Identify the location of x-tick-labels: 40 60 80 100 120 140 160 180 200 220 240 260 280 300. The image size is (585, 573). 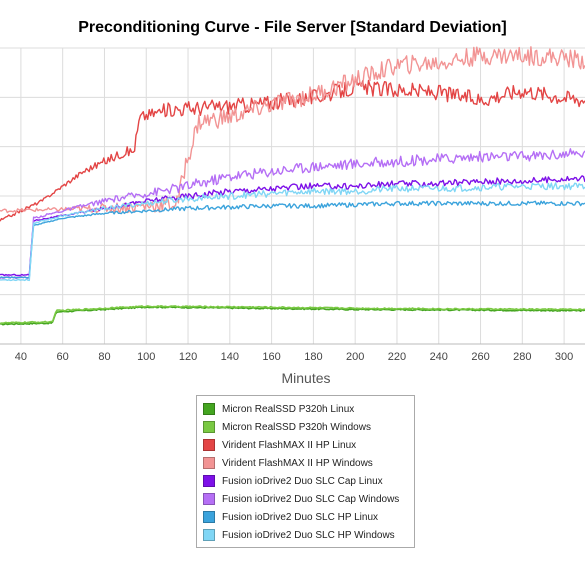
(294, 357).